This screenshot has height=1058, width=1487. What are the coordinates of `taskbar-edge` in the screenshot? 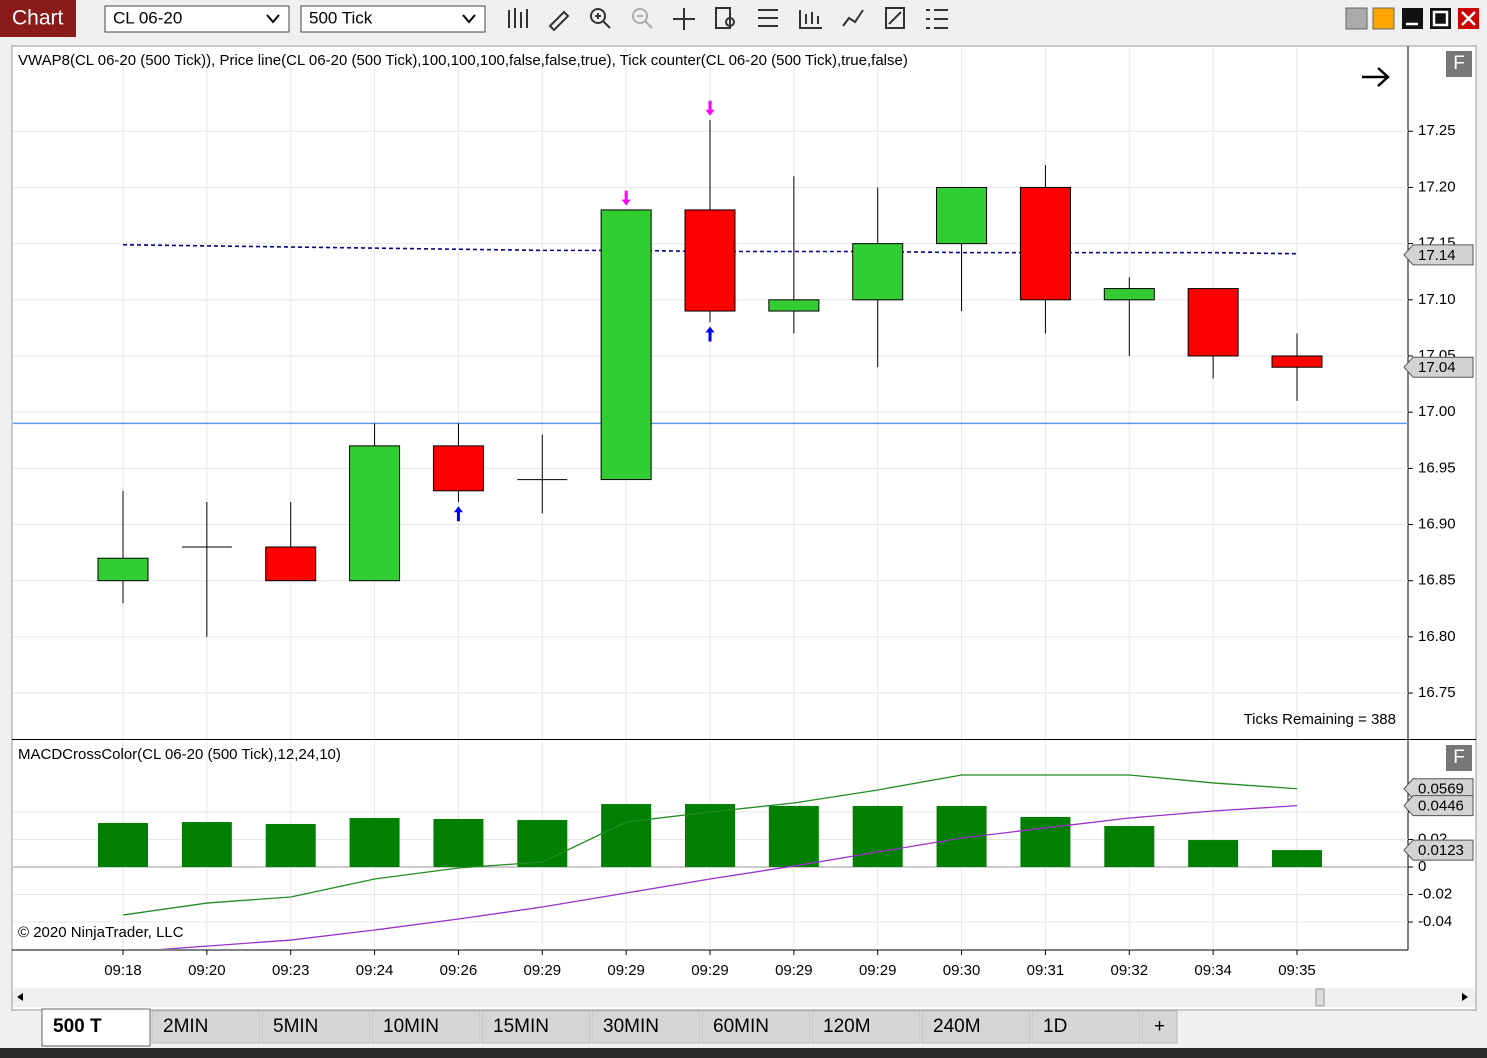 It's located at (743, 1053).